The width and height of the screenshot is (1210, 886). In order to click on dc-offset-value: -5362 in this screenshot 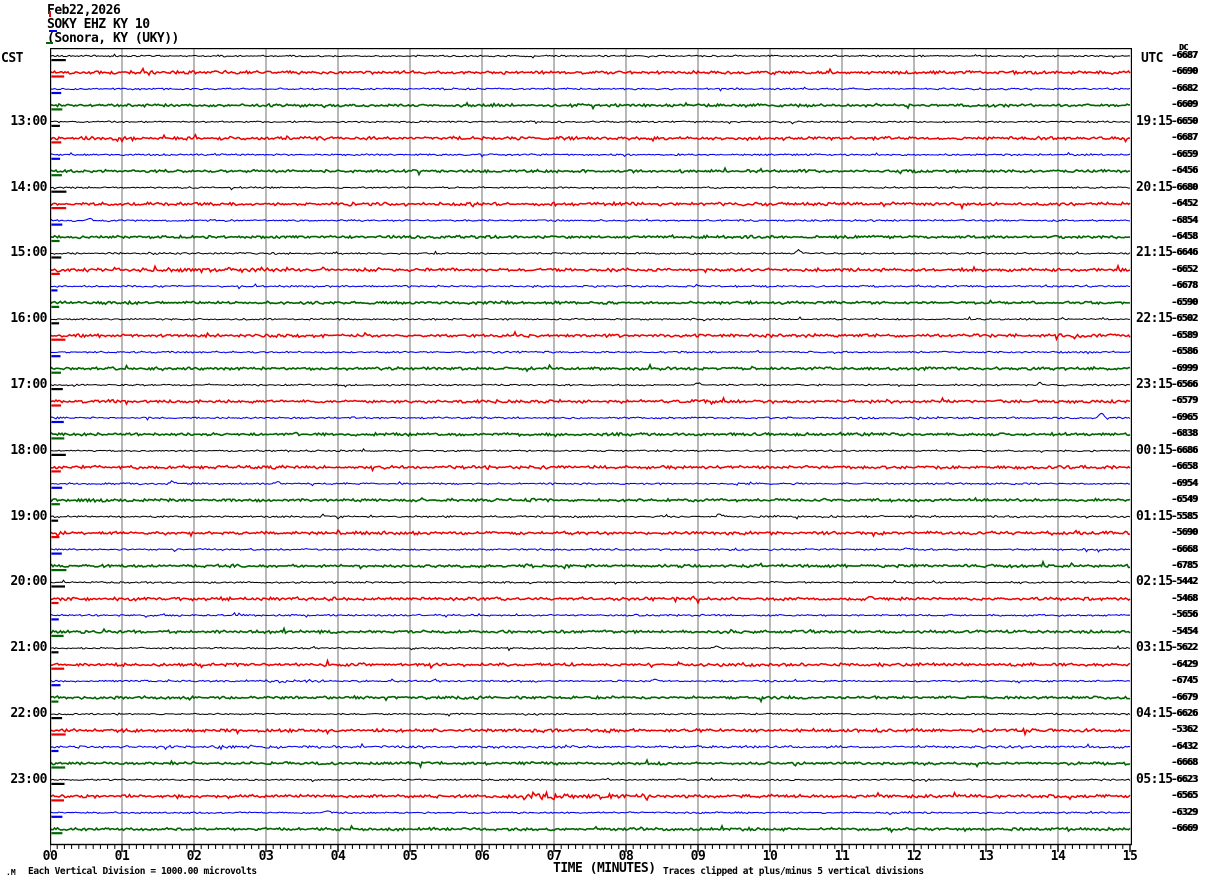, I will do `click(1184, 729)`.